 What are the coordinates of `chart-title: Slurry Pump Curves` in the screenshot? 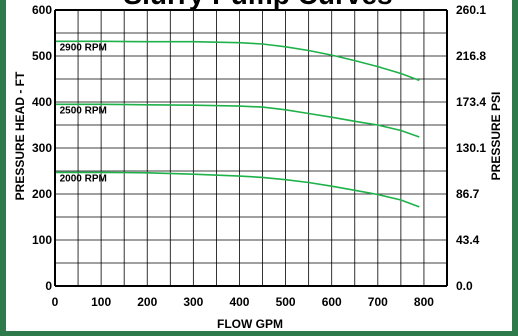 It's located at (257, 5).